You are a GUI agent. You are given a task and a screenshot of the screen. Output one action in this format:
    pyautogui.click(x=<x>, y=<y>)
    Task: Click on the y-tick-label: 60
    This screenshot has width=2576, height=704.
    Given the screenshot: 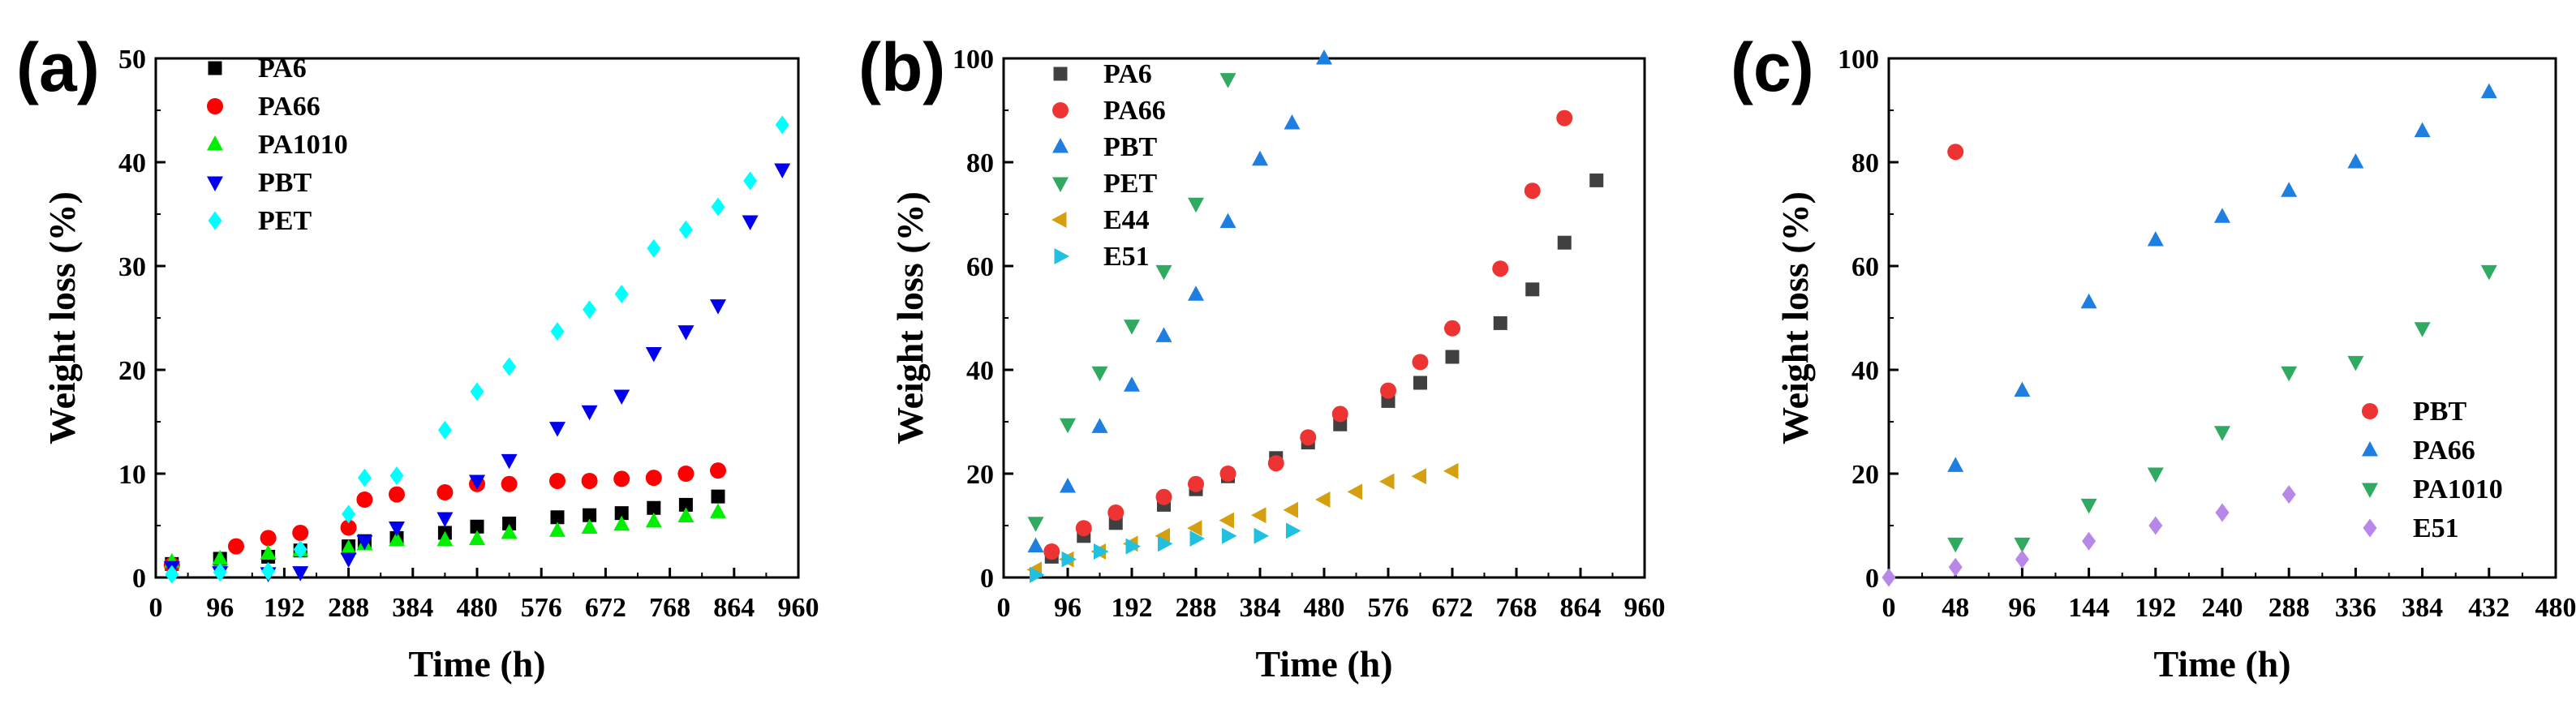 What is the action you would take?
    pyautogui.click(x=980, y=267)
    